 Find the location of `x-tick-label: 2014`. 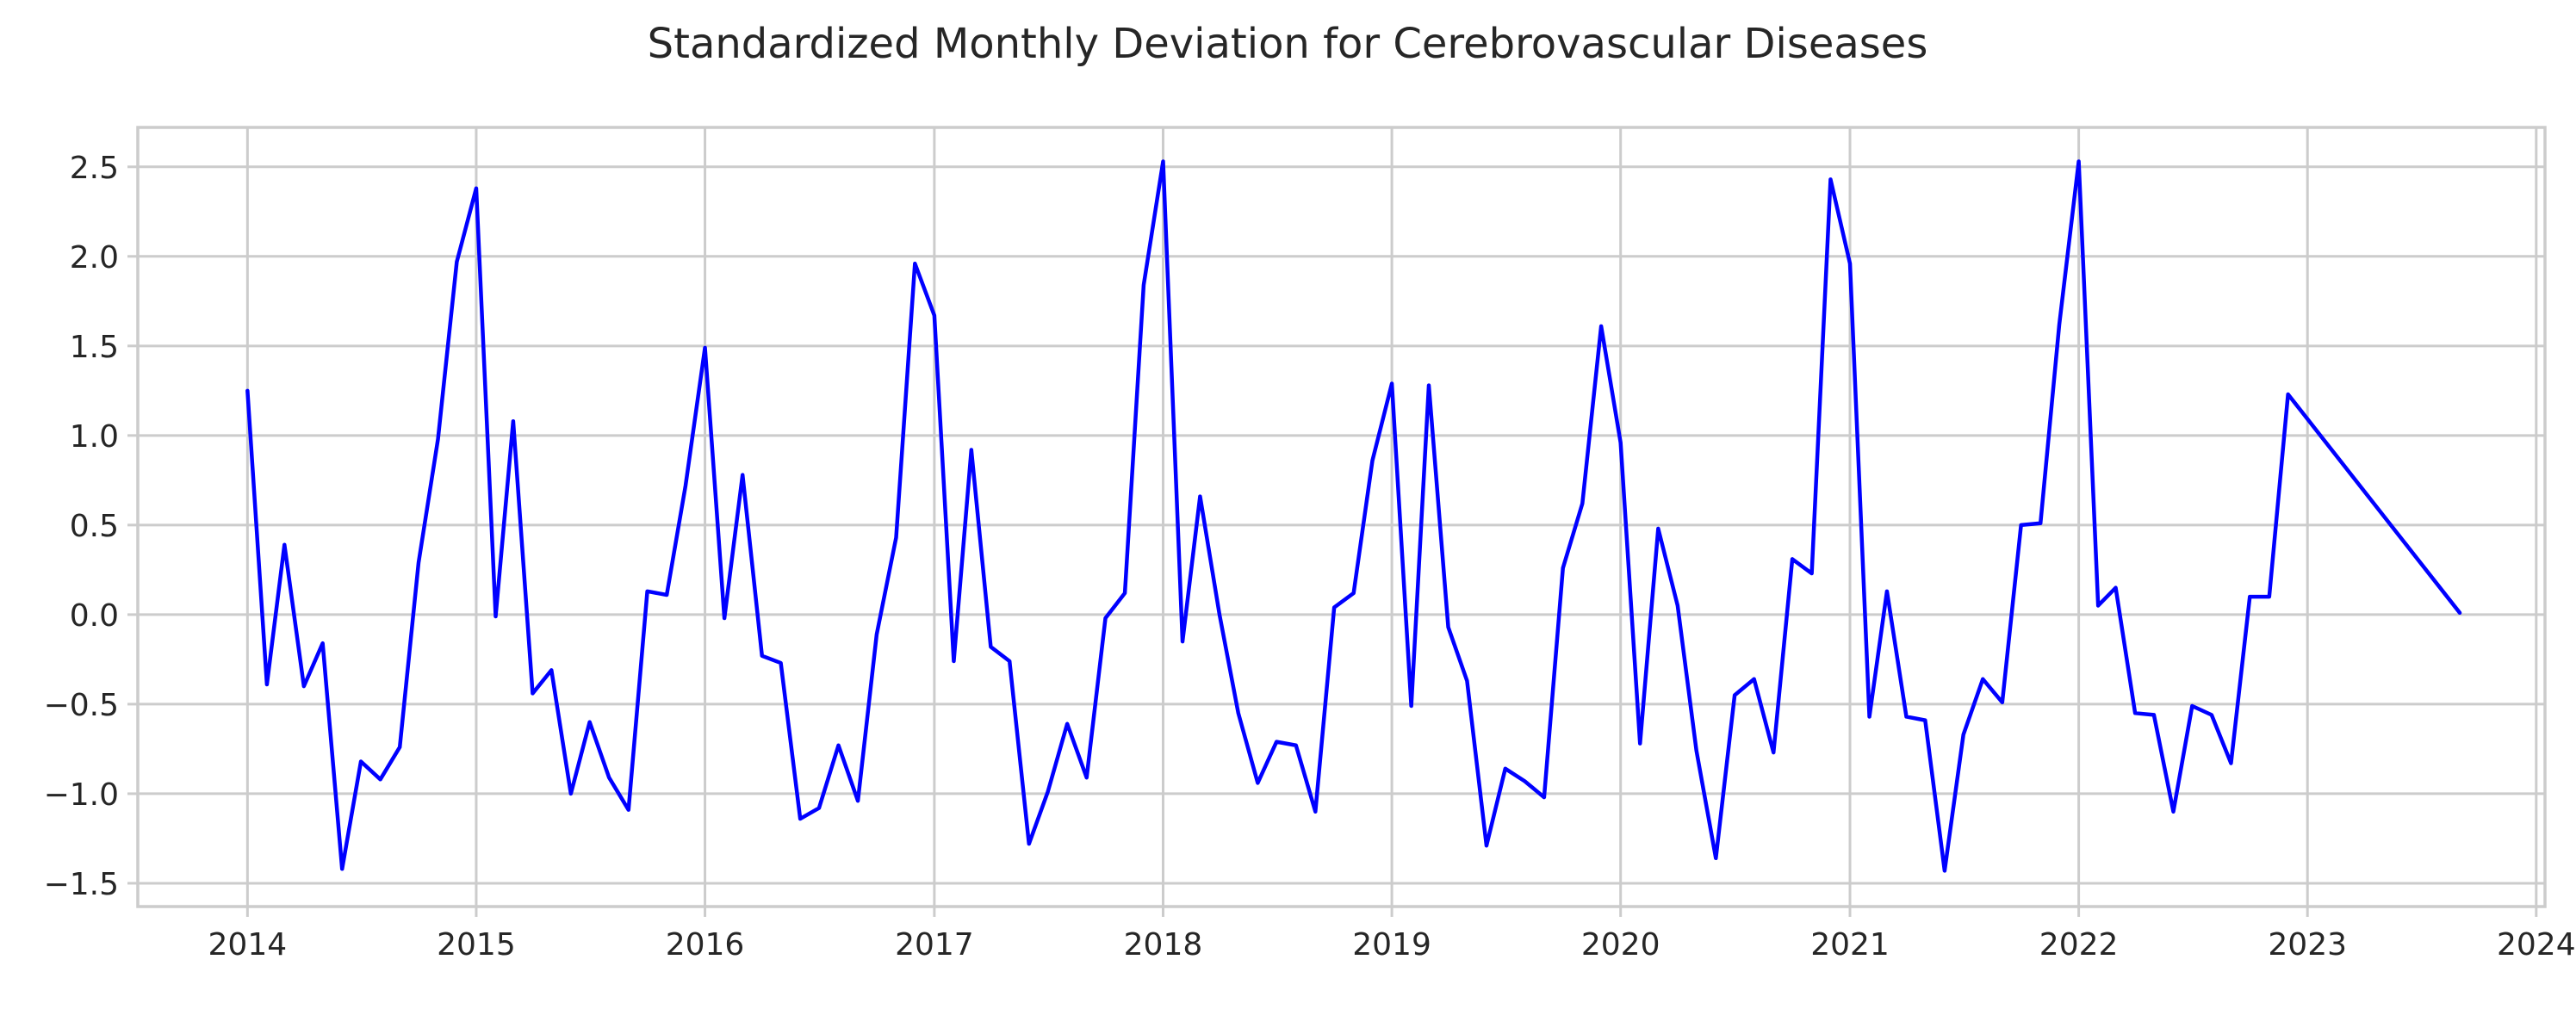

x-tick-label: 2014 is located at coordinates (248, 945).